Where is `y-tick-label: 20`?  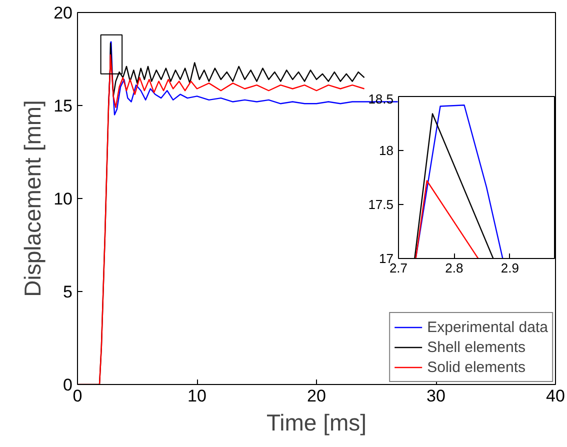
y-tick-label: 20 is located at coordinates (63, 13).